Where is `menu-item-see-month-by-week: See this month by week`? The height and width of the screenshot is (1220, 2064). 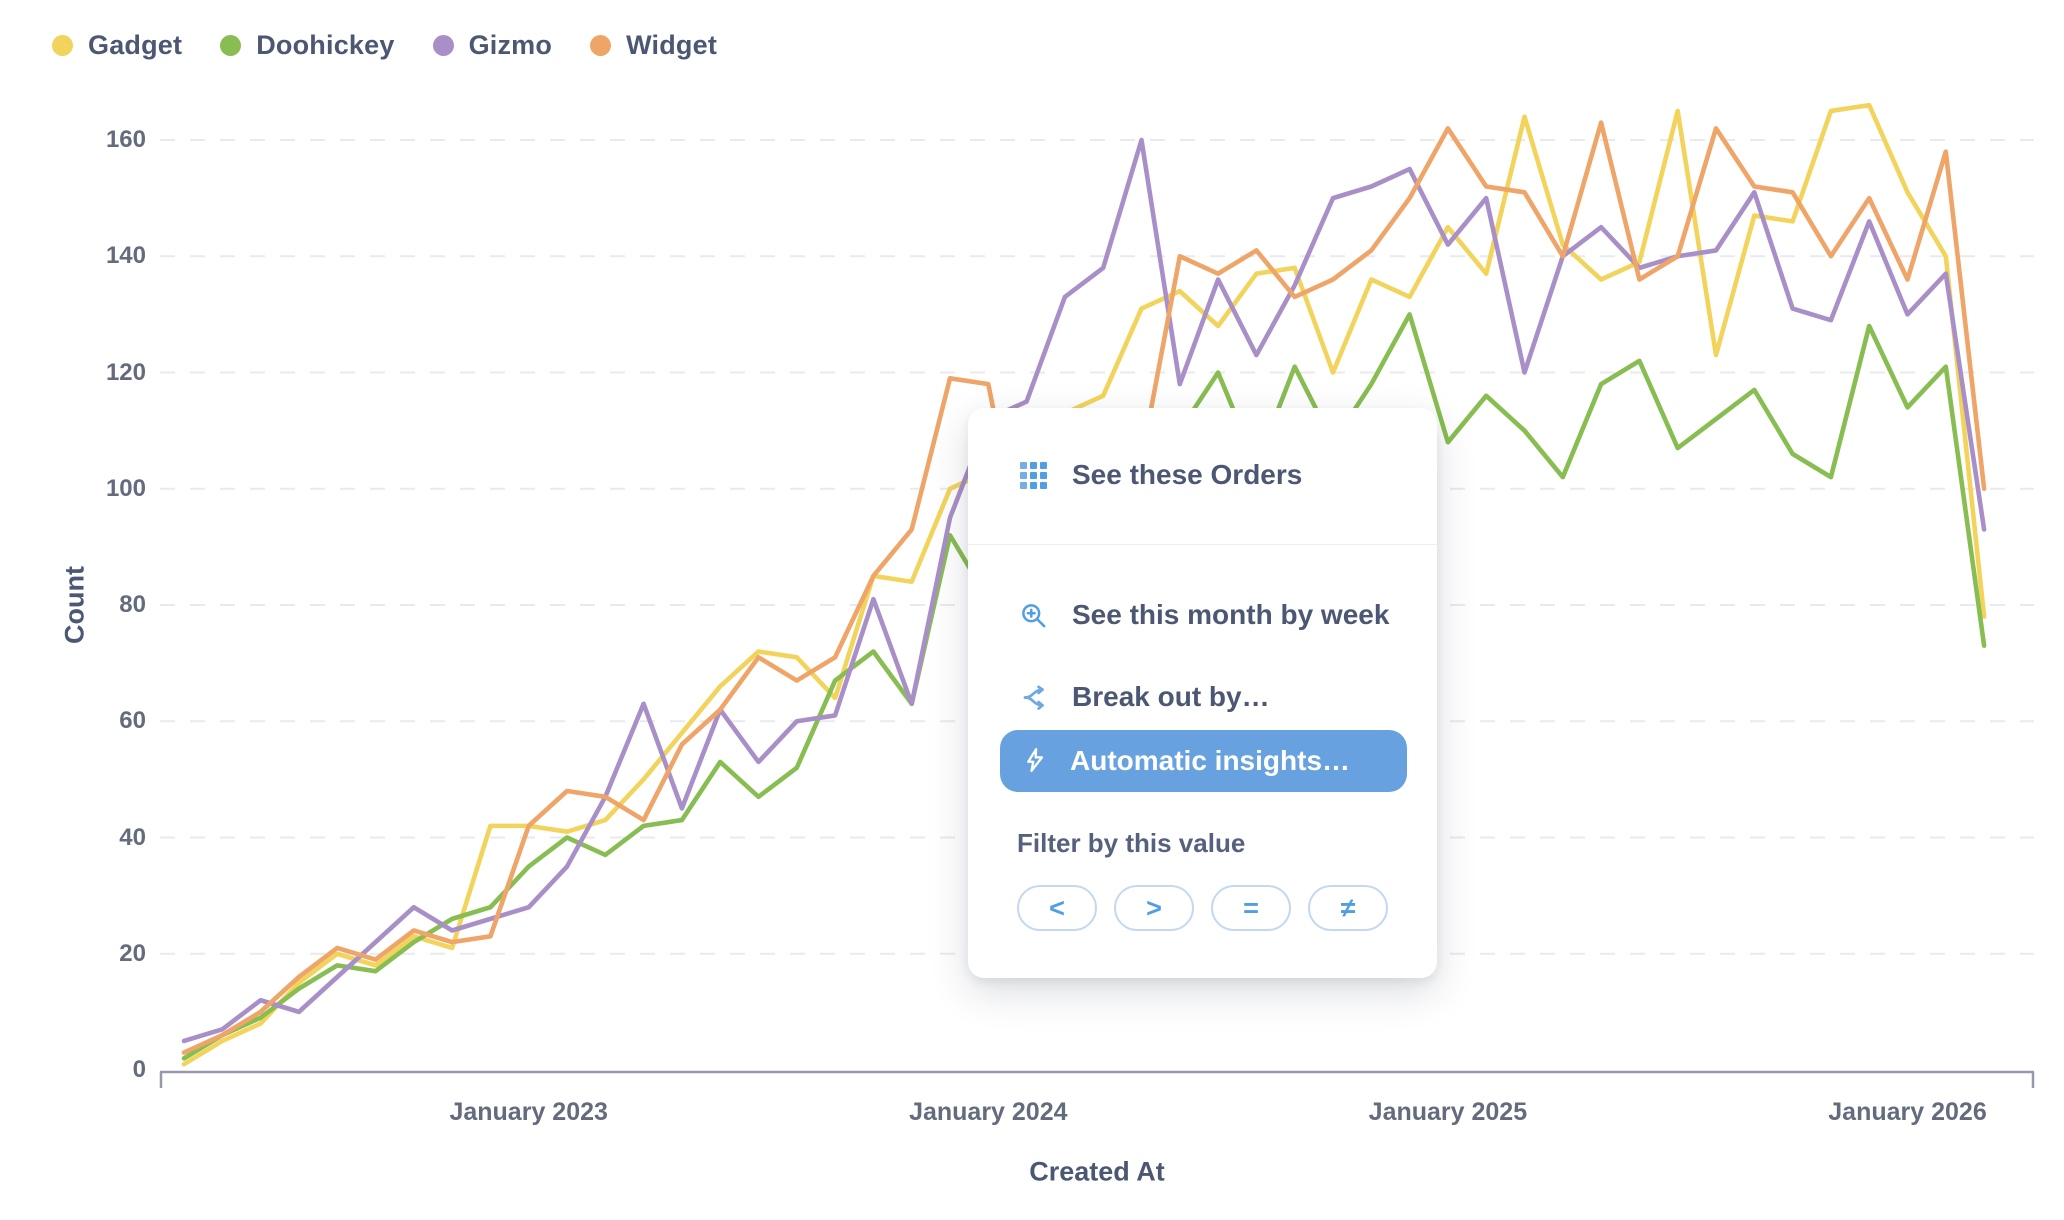
menu-item-see-month-by-week: See this month by week is located at coordinates (1202, 615).